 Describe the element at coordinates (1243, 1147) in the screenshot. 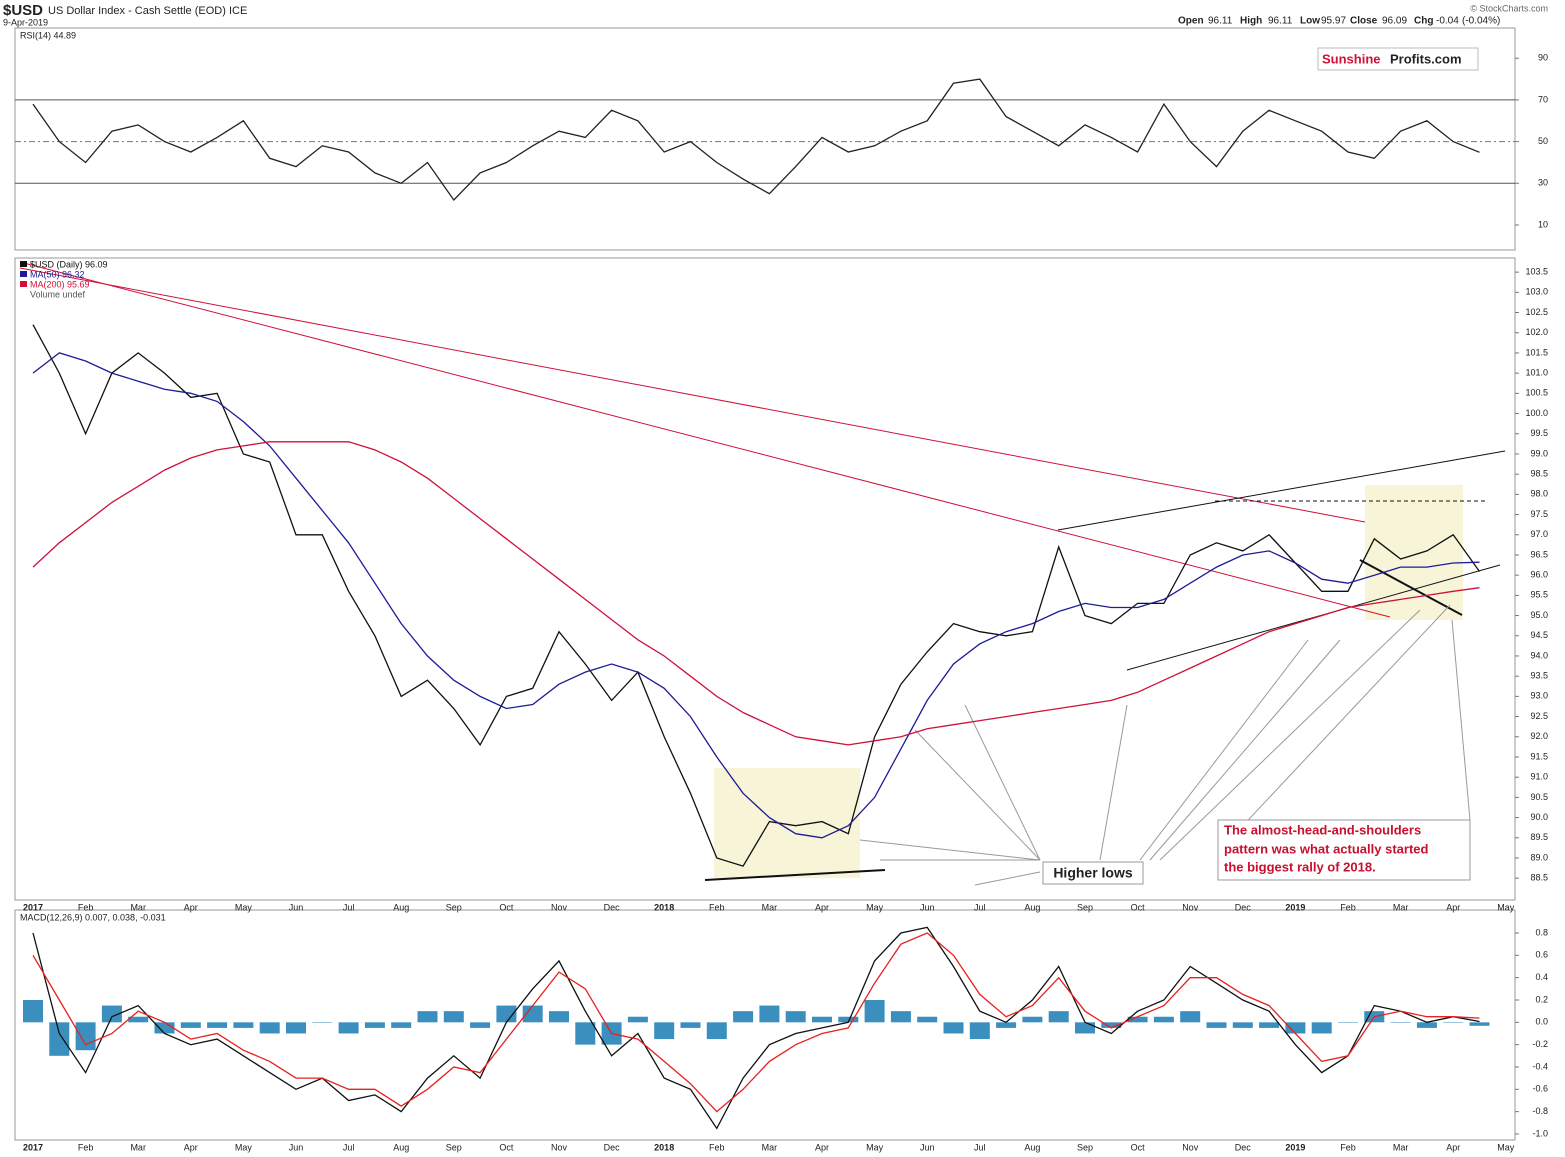

I see `x-tick-label: Dec` at that location.